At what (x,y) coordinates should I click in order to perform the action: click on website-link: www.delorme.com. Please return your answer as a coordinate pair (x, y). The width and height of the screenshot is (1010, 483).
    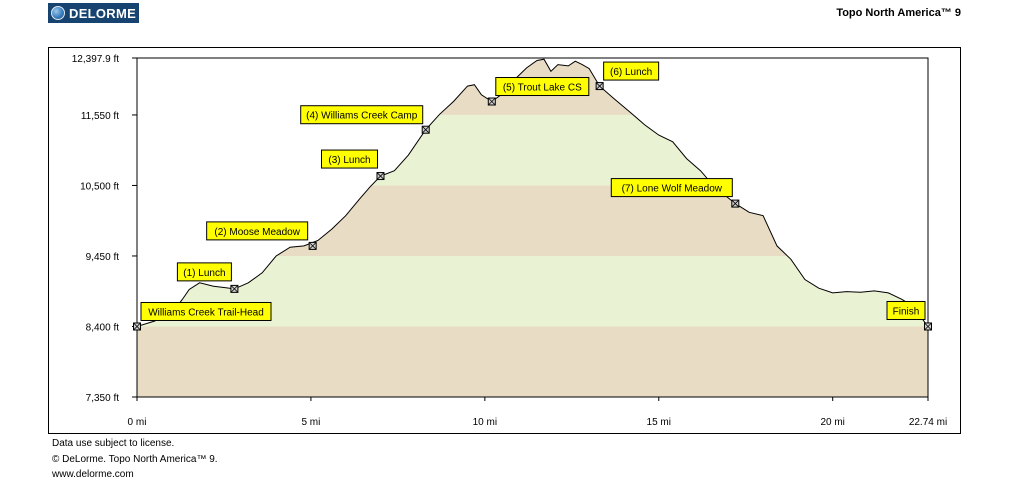
    Looking at the image, I should click on (93, 474).